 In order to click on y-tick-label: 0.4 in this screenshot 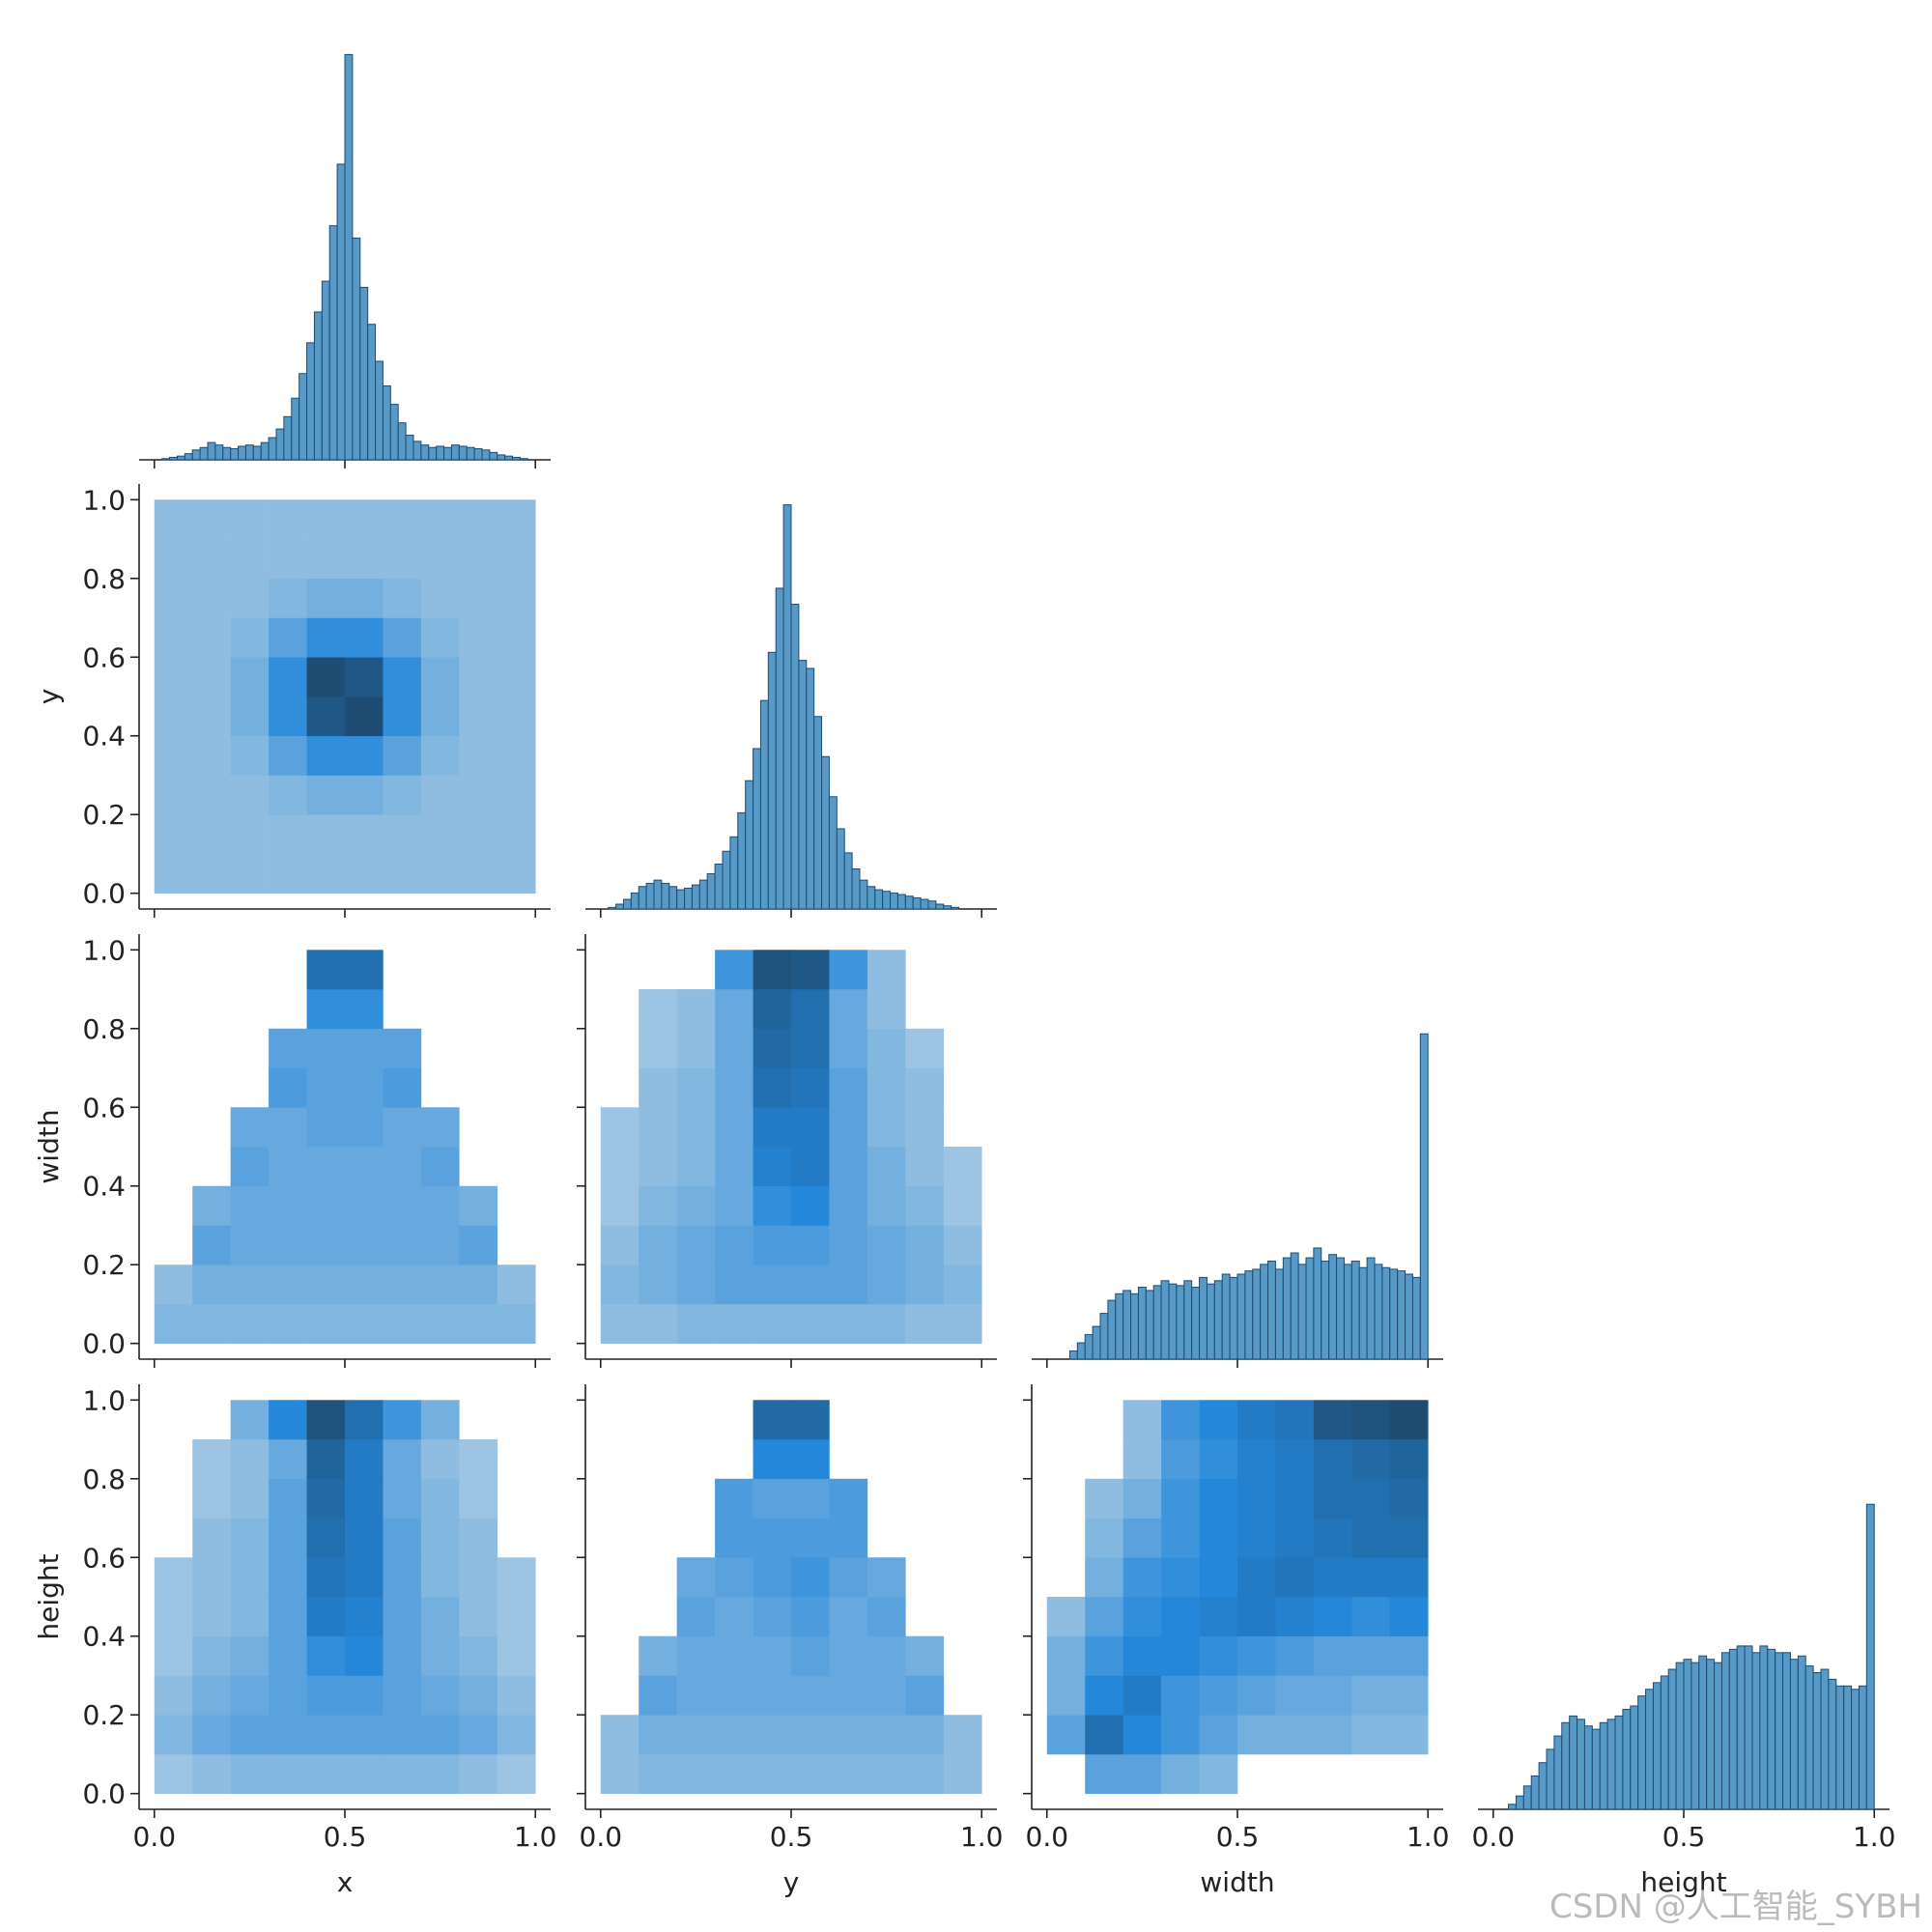, I will do `click(104, 1637)`.